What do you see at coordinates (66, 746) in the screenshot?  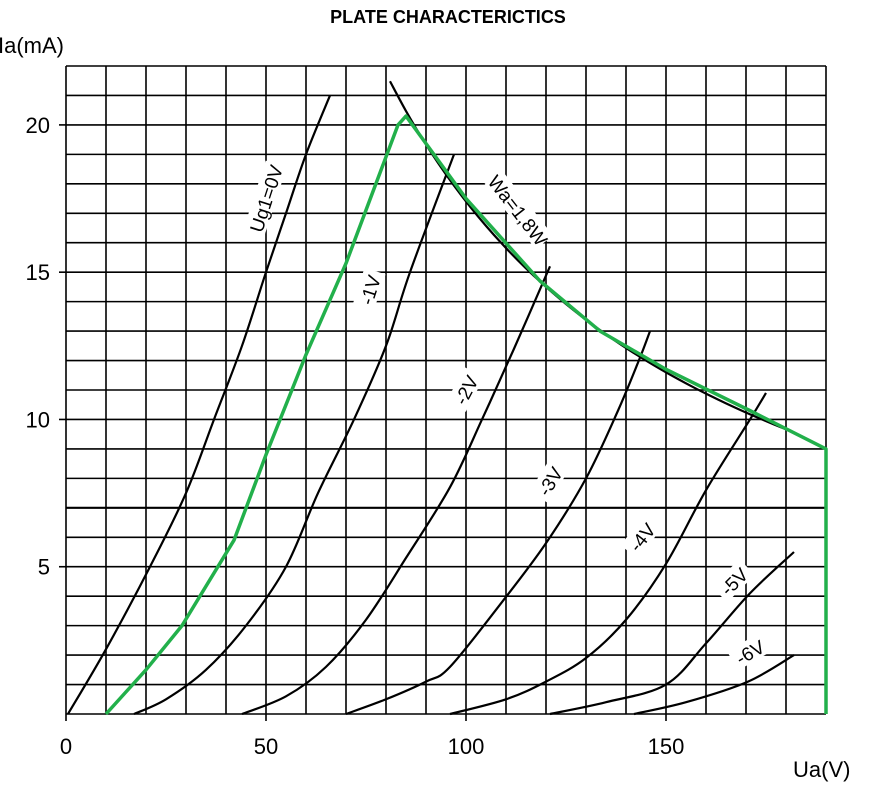 I see `x-tick-label: 0` at bounding box center [66, 746].